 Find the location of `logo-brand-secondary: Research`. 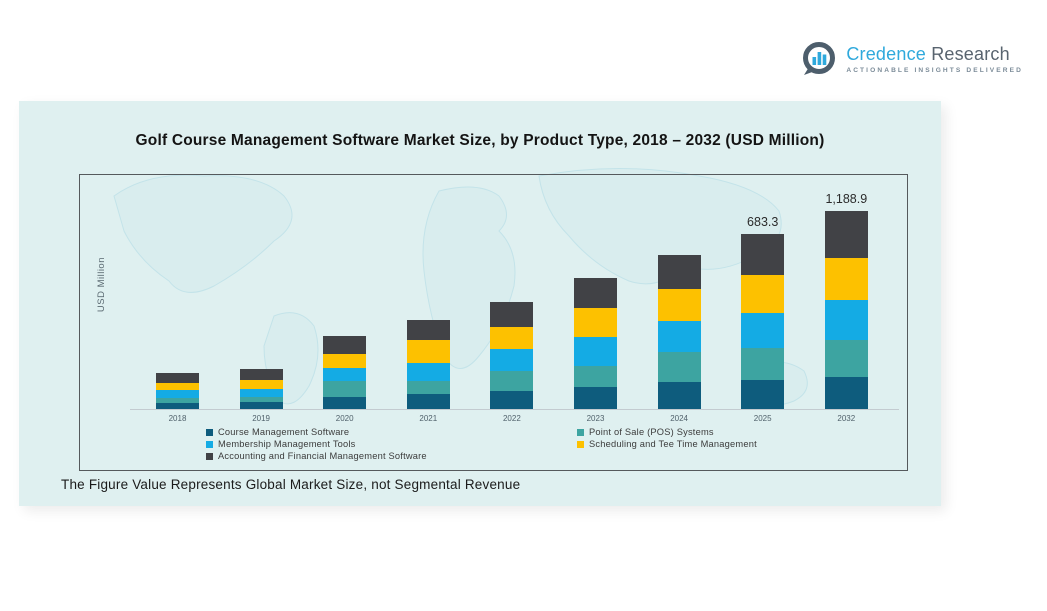

logo-brand-secondary: Research is located at coordinates (970, 54).